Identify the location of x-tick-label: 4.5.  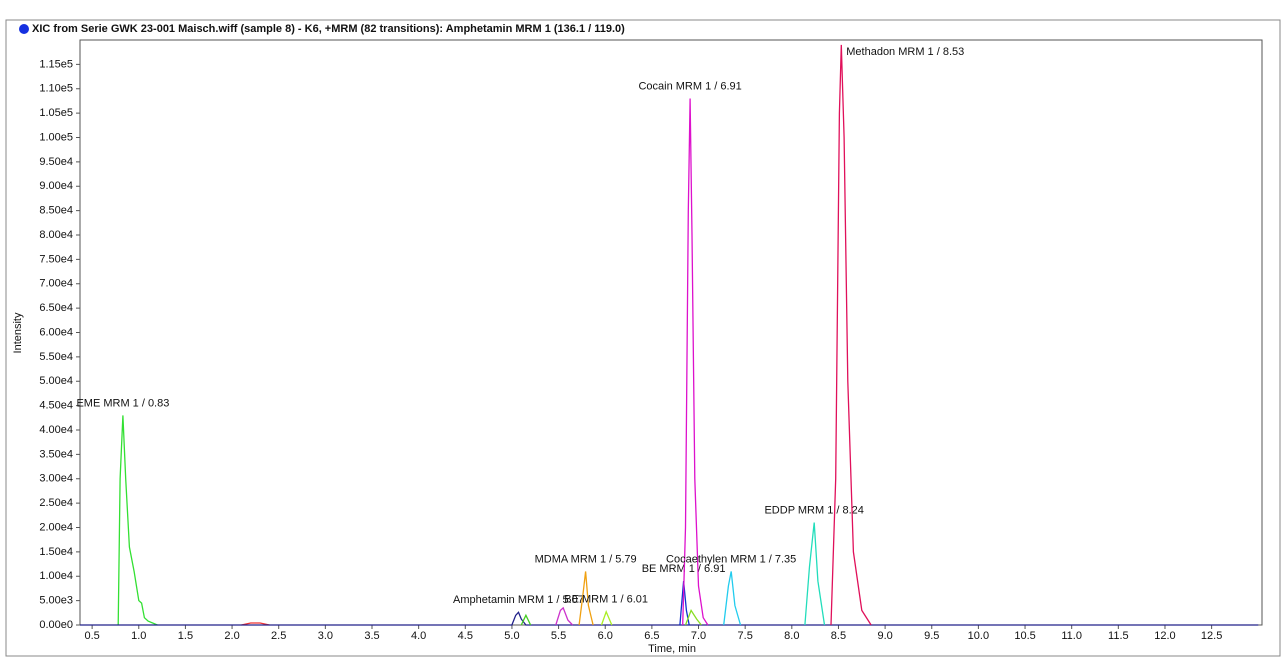
(465, 636).